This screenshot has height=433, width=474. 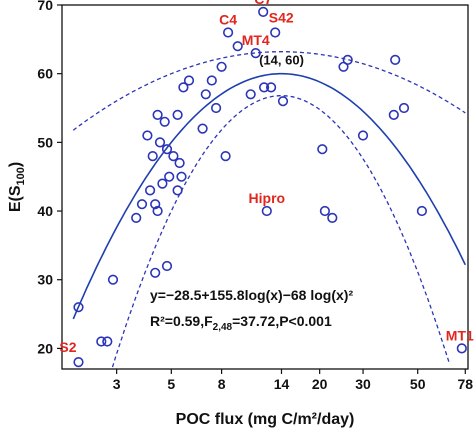 What do you see at coordinates (45, 74) in the screenshot?
I see `y-tick-label: 60` at bounding box center [45, 74].